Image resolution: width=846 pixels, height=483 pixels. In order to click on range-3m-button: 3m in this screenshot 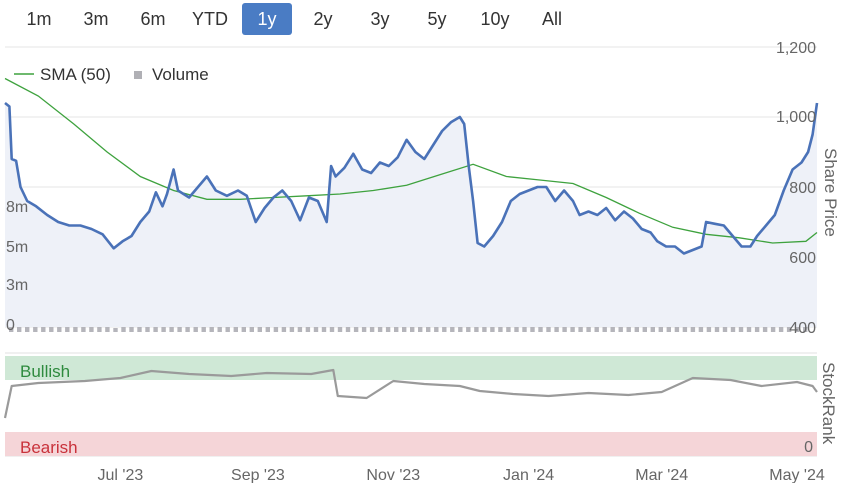, I will do `click(96, 19)`.